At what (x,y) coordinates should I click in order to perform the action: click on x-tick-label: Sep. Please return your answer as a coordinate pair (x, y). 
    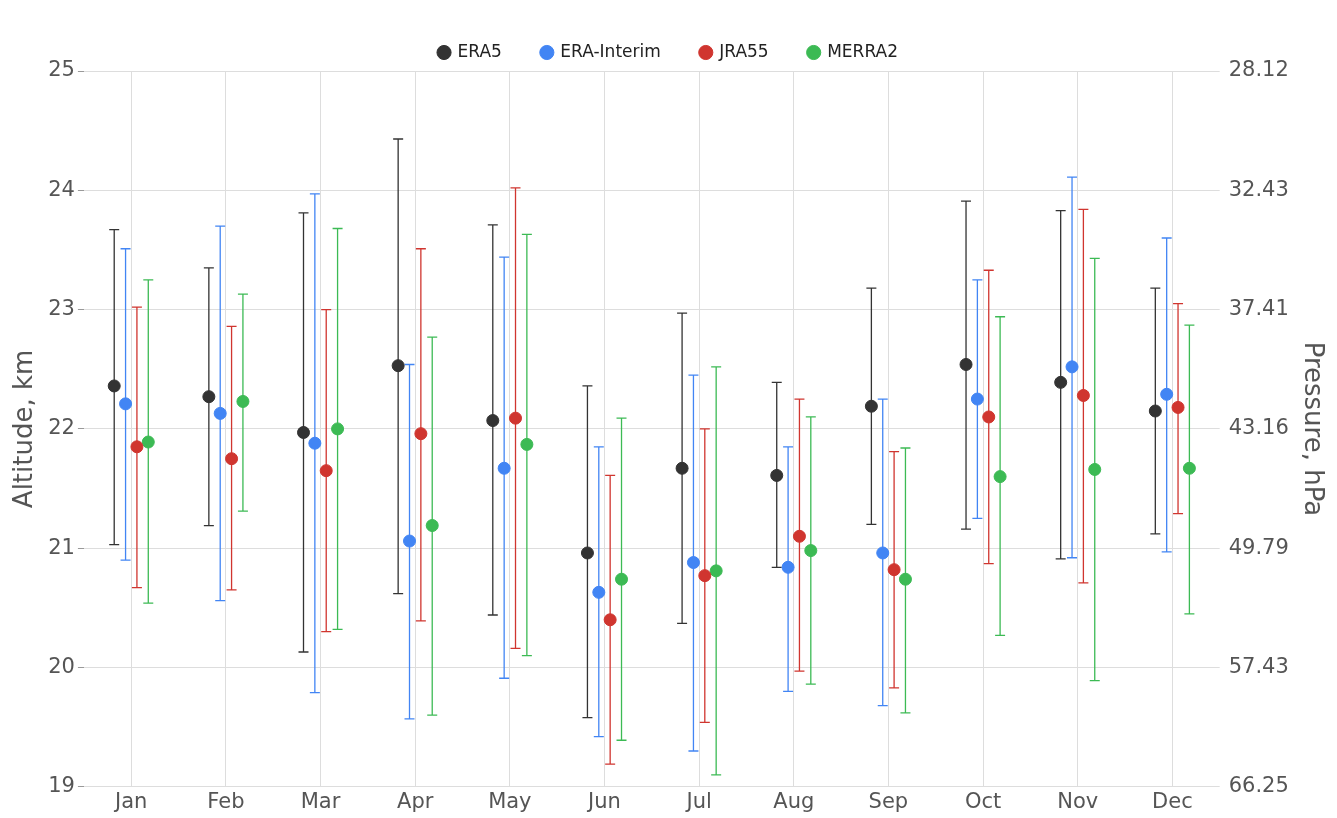
    Looking at the image, I should click on (888, 800).